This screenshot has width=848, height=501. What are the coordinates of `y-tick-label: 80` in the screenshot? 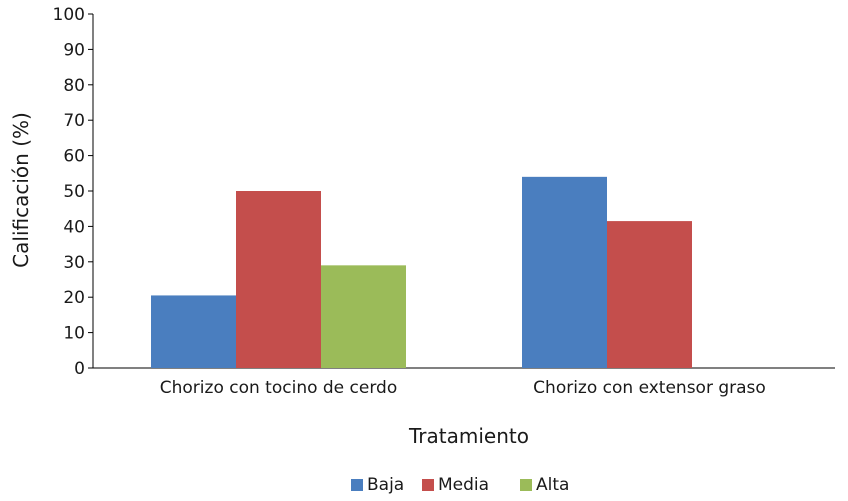 It's located at (74, 86).